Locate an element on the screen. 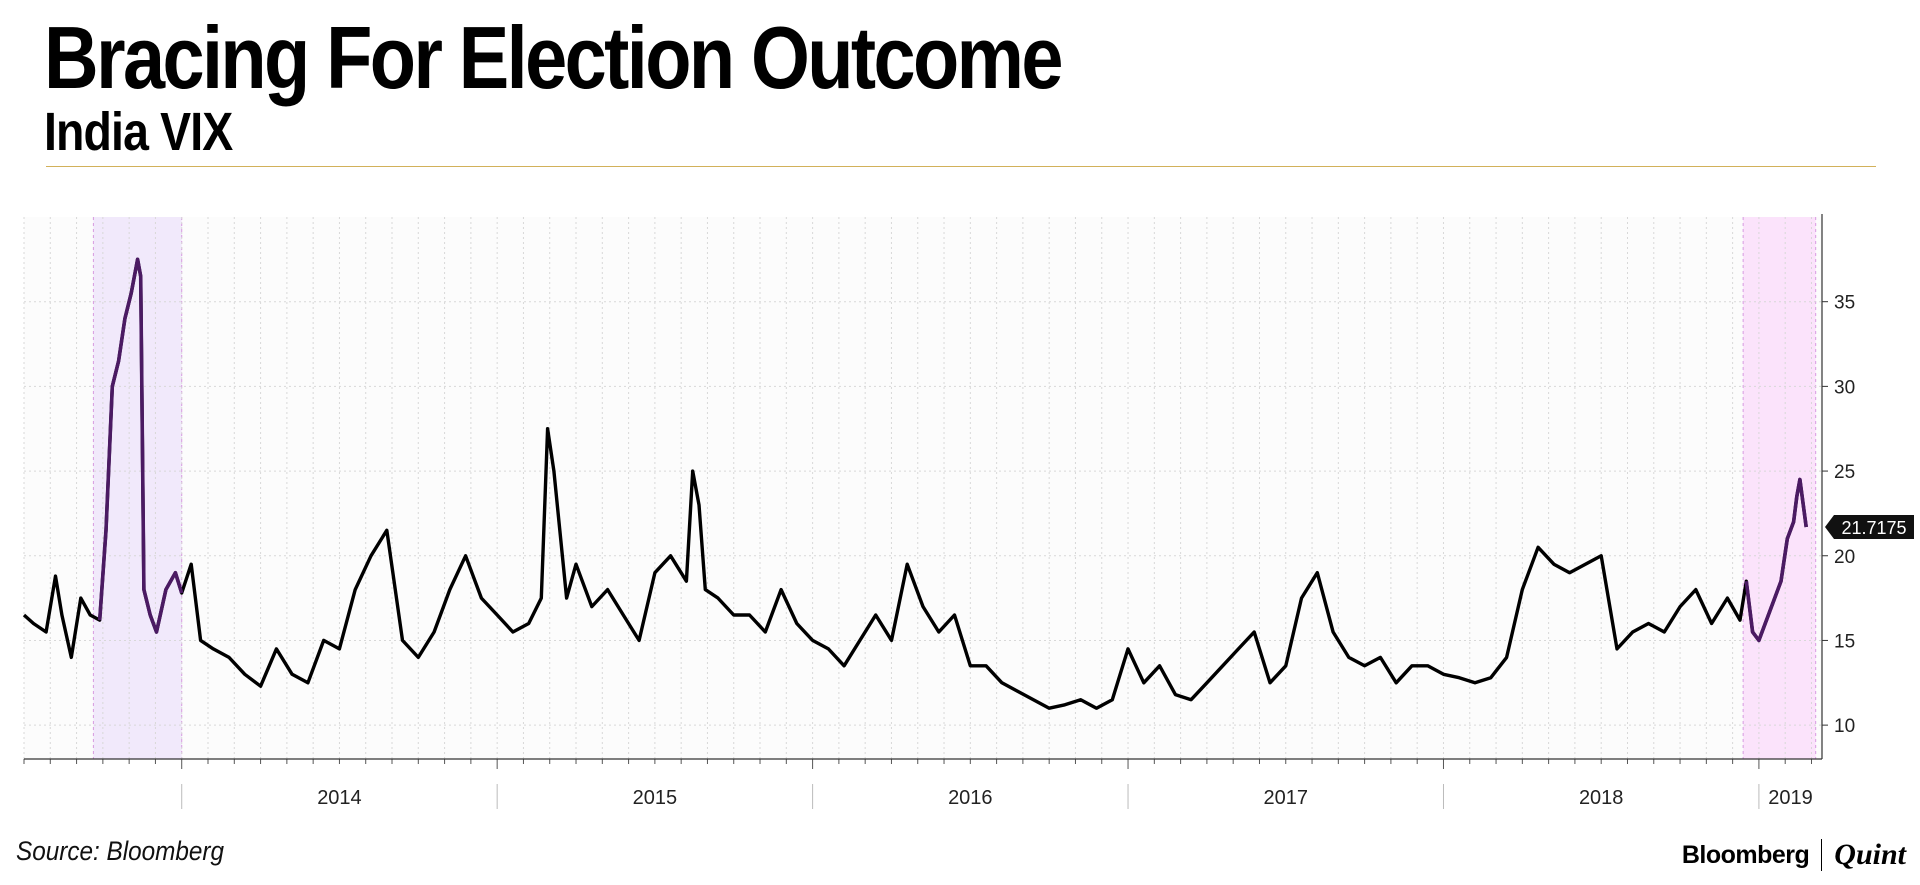 The image size is (1920, 885). x-tick-label: 2015 is located at coordinates (655, 798).